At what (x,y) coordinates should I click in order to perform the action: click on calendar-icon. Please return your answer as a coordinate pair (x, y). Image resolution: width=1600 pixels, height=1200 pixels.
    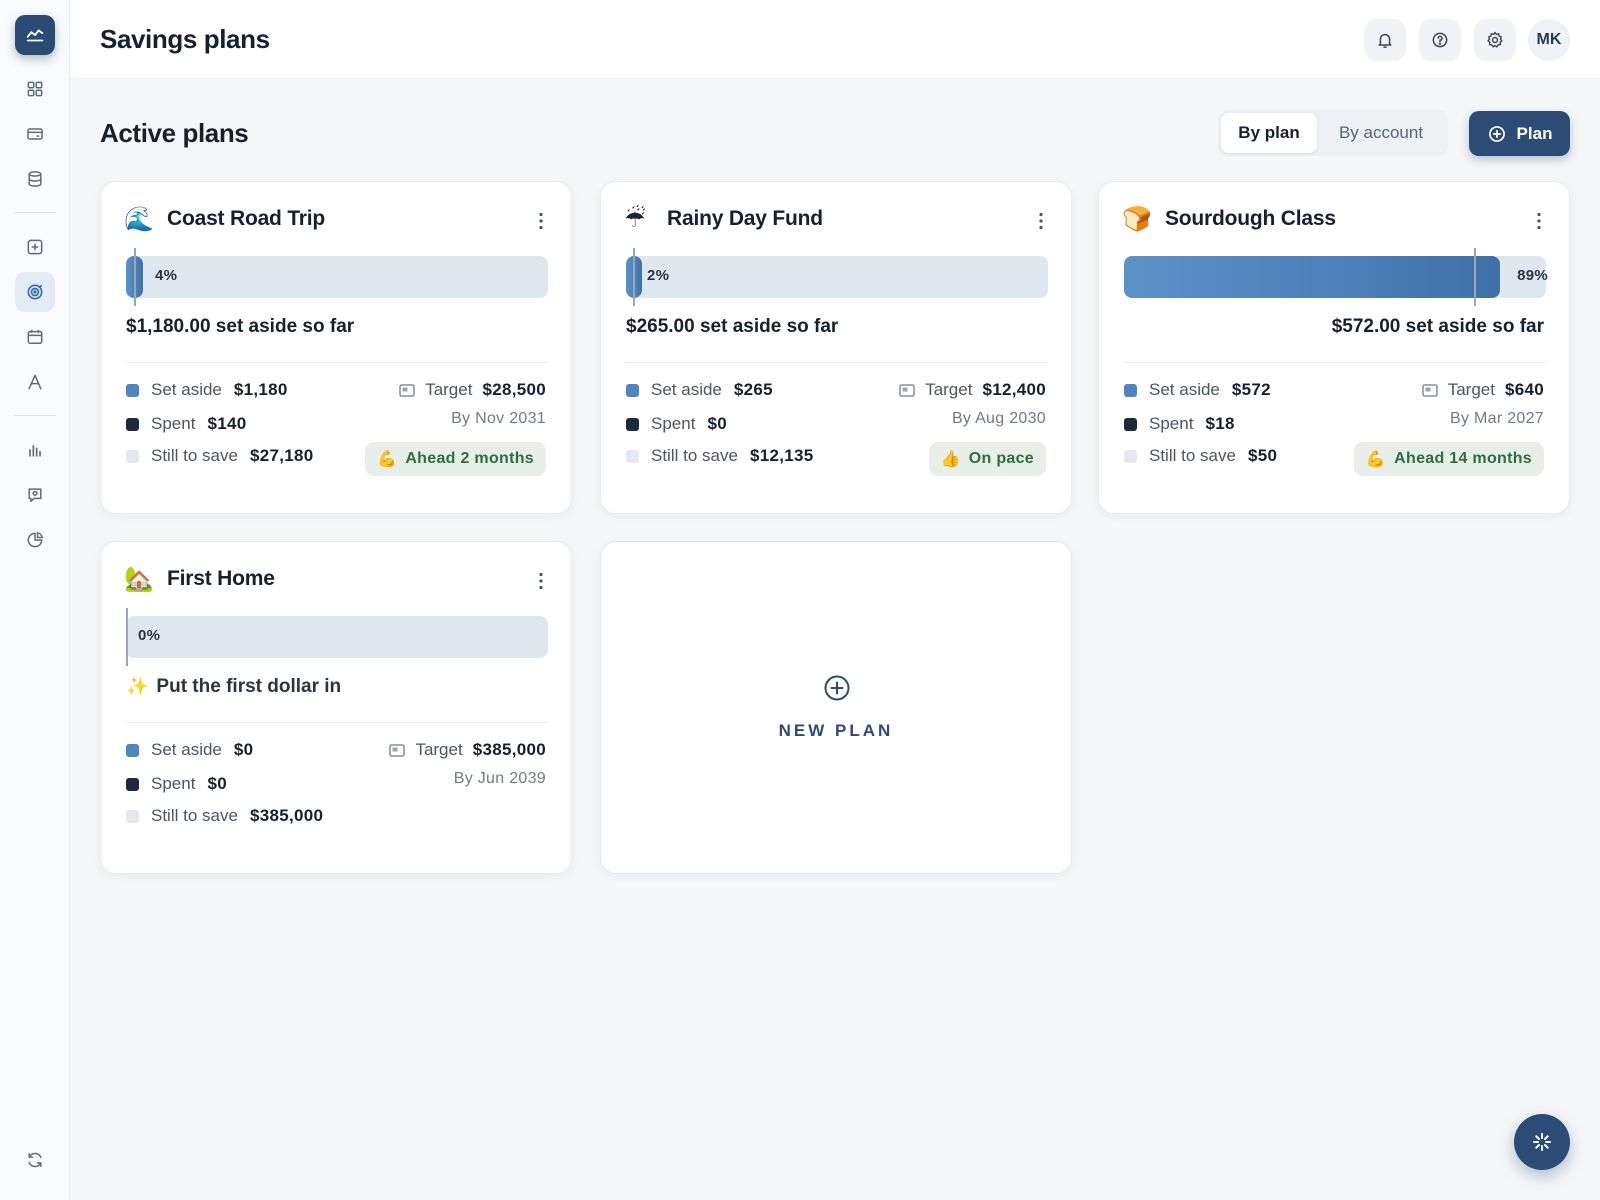
    Looking at the image, I should click on (35, 336).